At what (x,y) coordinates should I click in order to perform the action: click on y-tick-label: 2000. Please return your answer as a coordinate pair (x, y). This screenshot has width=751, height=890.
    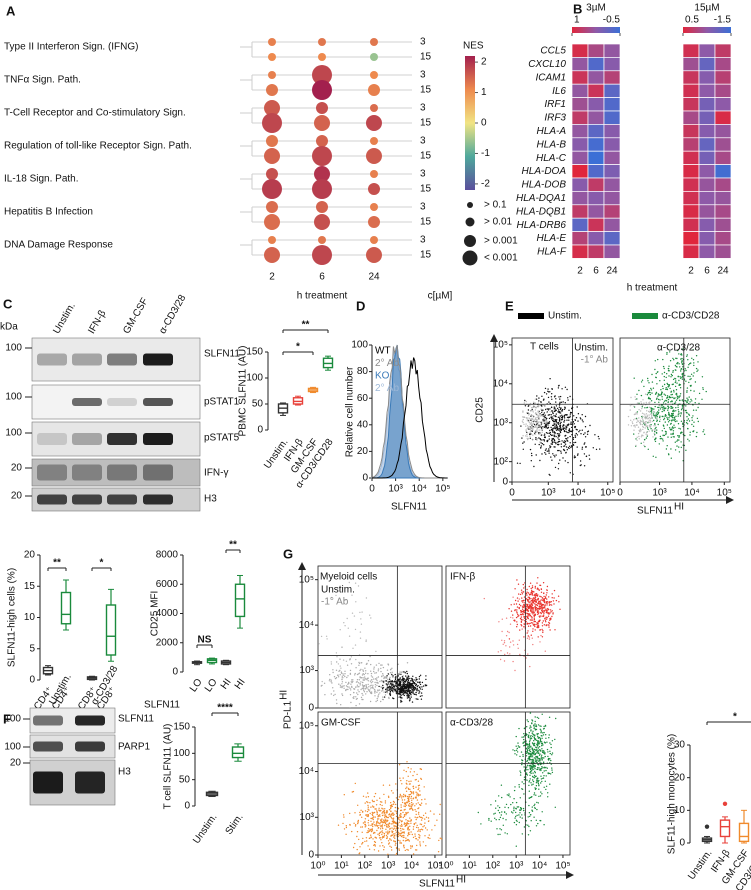
    Looking at the image, I should click on (167, 642).